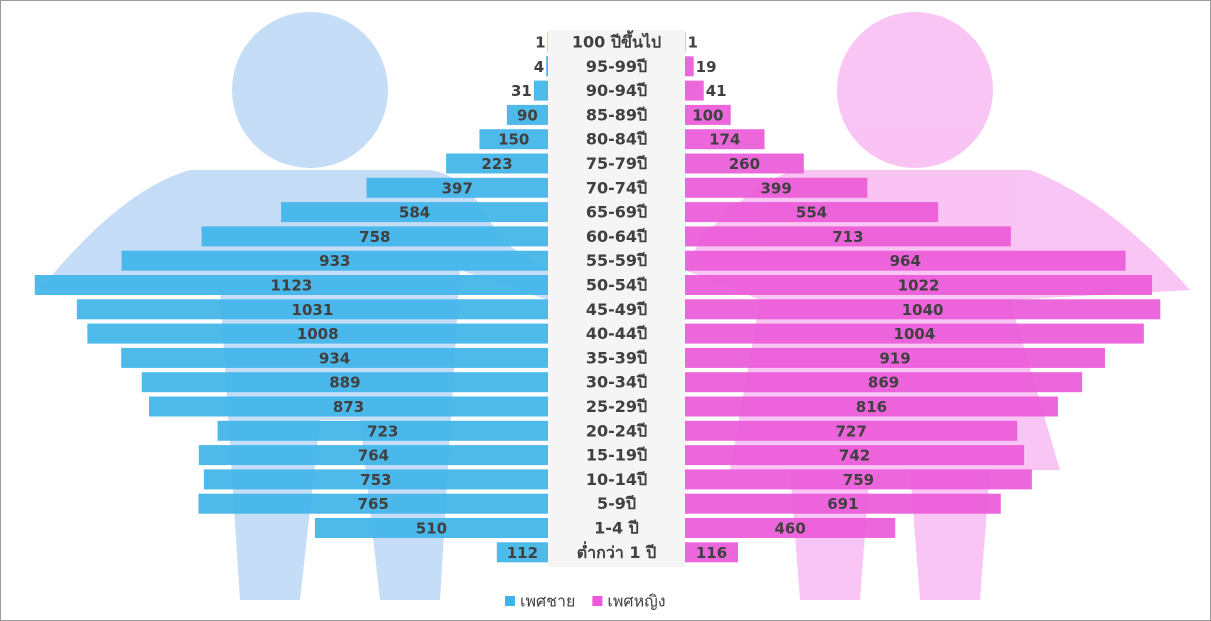 This screenshot has width=1211, height=621. I want to click on value-label: 765, so click(373, 504).